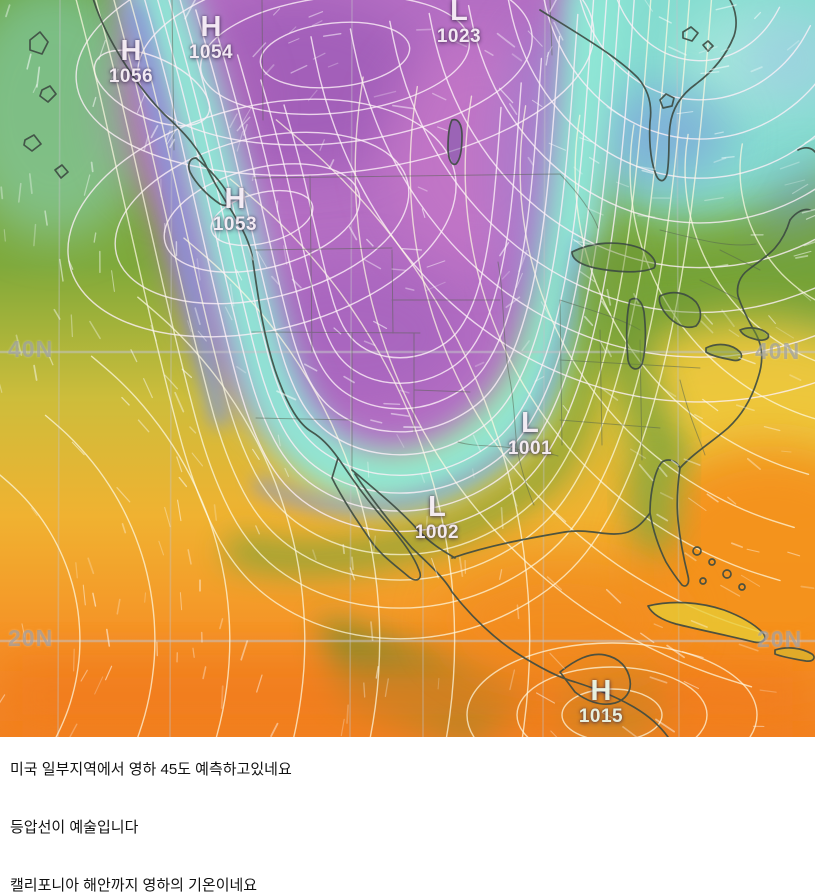 The height and width of the screenshot is (895, 815). Describe the element at coordinates (31, 638) in the screenshot. I see `latitude-label-20n-left: 20N` at that location.